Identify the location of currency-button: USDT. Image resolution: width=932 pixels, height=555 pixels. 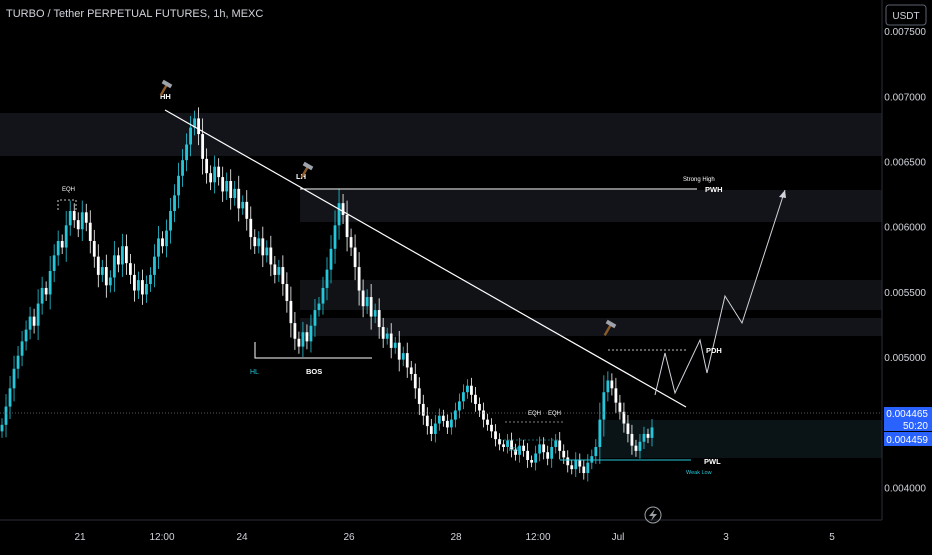
(906, 15).